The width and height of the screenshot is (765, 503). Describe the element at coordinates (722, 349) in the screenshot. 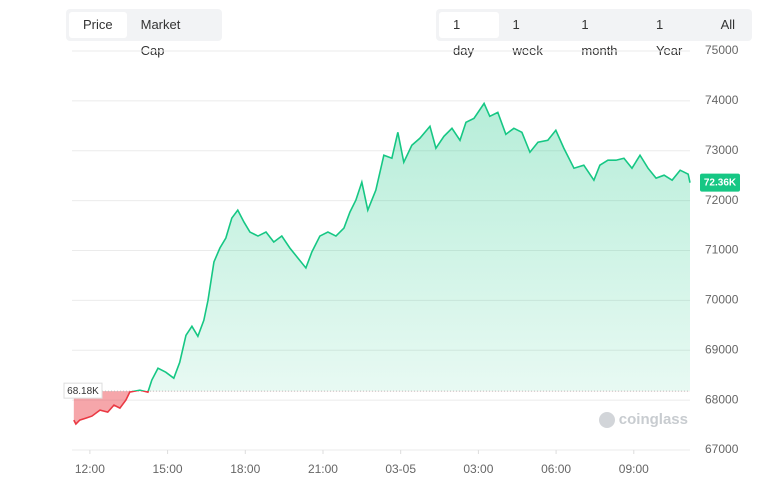

I see `y-tick-label: 69000` at that location.